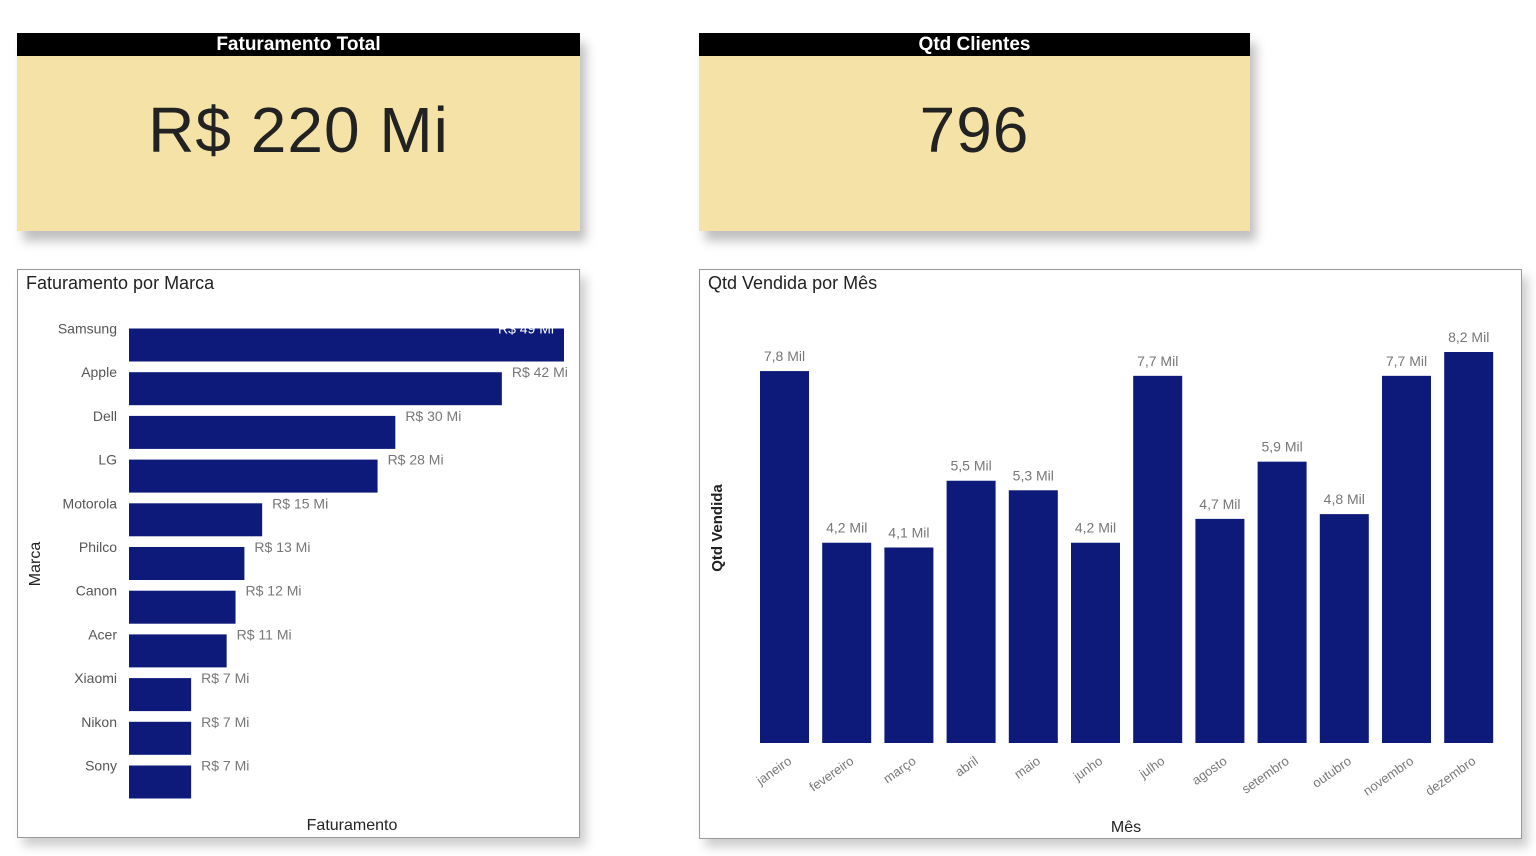  Describe the element at coordinates (1265, 774) in the screenshot. I see `category-label: setembro` at that location.